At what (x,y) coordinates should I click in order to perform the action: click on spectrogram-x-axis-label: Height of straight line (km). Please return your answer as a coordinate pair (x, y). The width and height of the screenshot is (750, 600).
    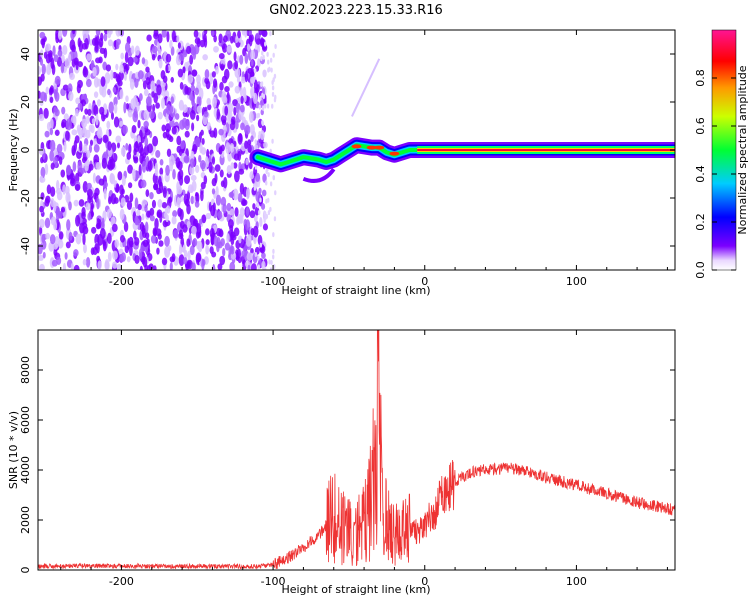
    Looking at the image, I should click on (355, 290).